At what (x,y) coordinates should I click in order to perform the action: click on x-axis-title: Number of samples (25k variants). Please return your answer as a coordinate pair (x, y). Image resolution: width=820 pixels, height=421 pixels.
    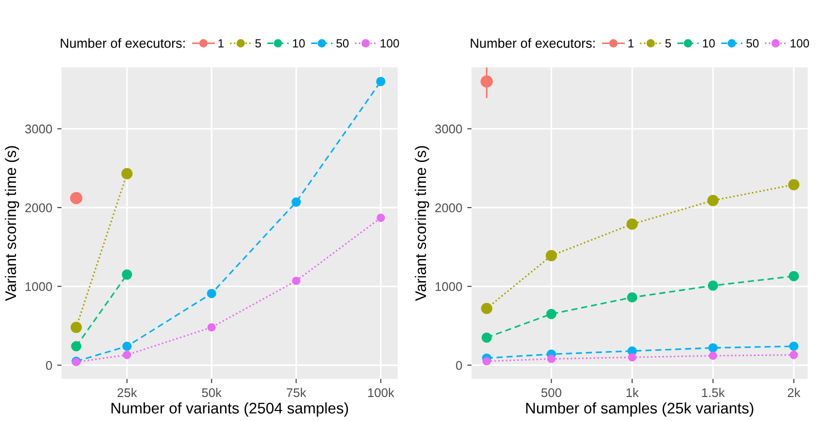
    Looking at the image, I should click on (640, 409).